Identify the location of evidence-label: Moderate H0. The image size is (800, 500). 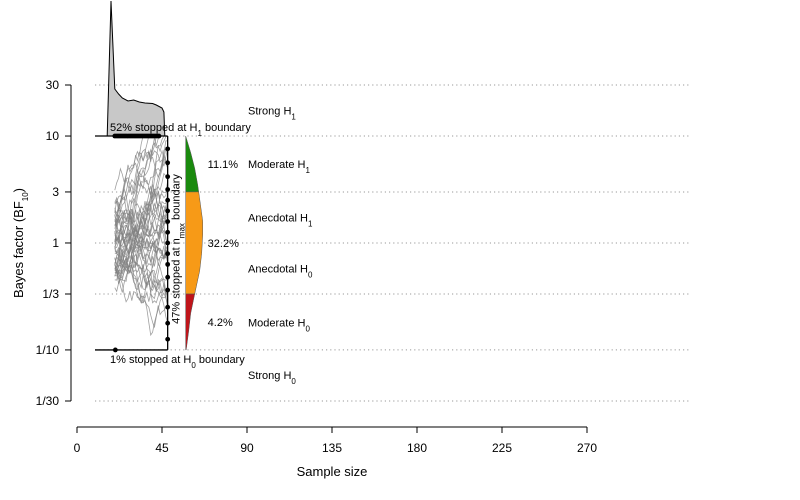
(279, 326).